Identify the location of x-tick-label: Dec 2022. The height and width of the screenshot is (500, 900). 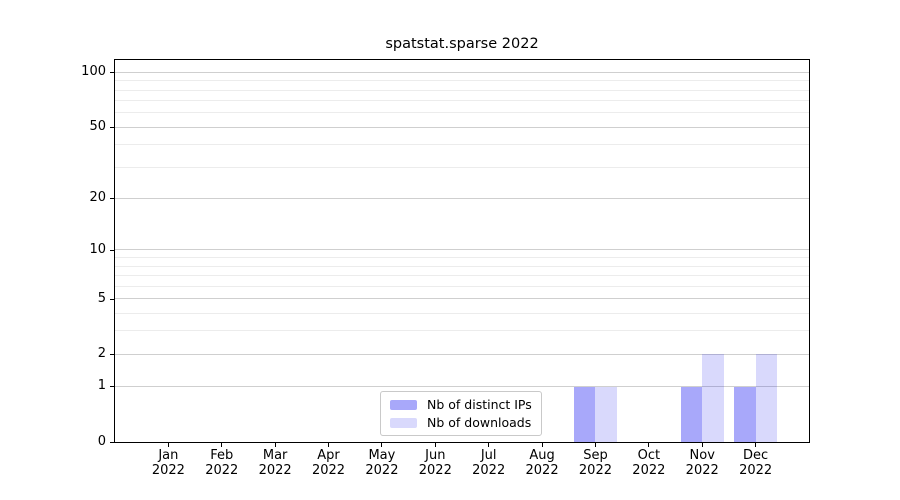
(756, 463).